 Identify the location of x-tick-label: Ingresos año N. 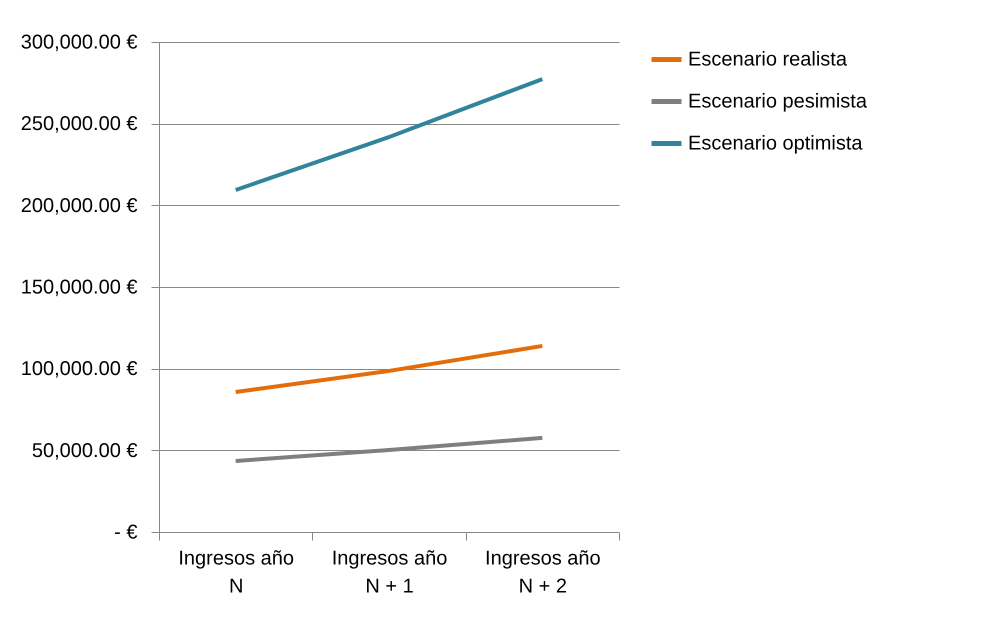
(236, 573).